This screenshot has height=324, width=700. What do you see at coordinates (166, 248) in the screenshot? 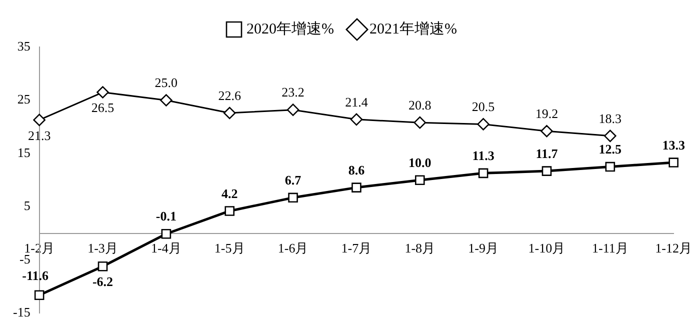
I see `x-tick-label: 1-4月` at bounding box center [166, 248].